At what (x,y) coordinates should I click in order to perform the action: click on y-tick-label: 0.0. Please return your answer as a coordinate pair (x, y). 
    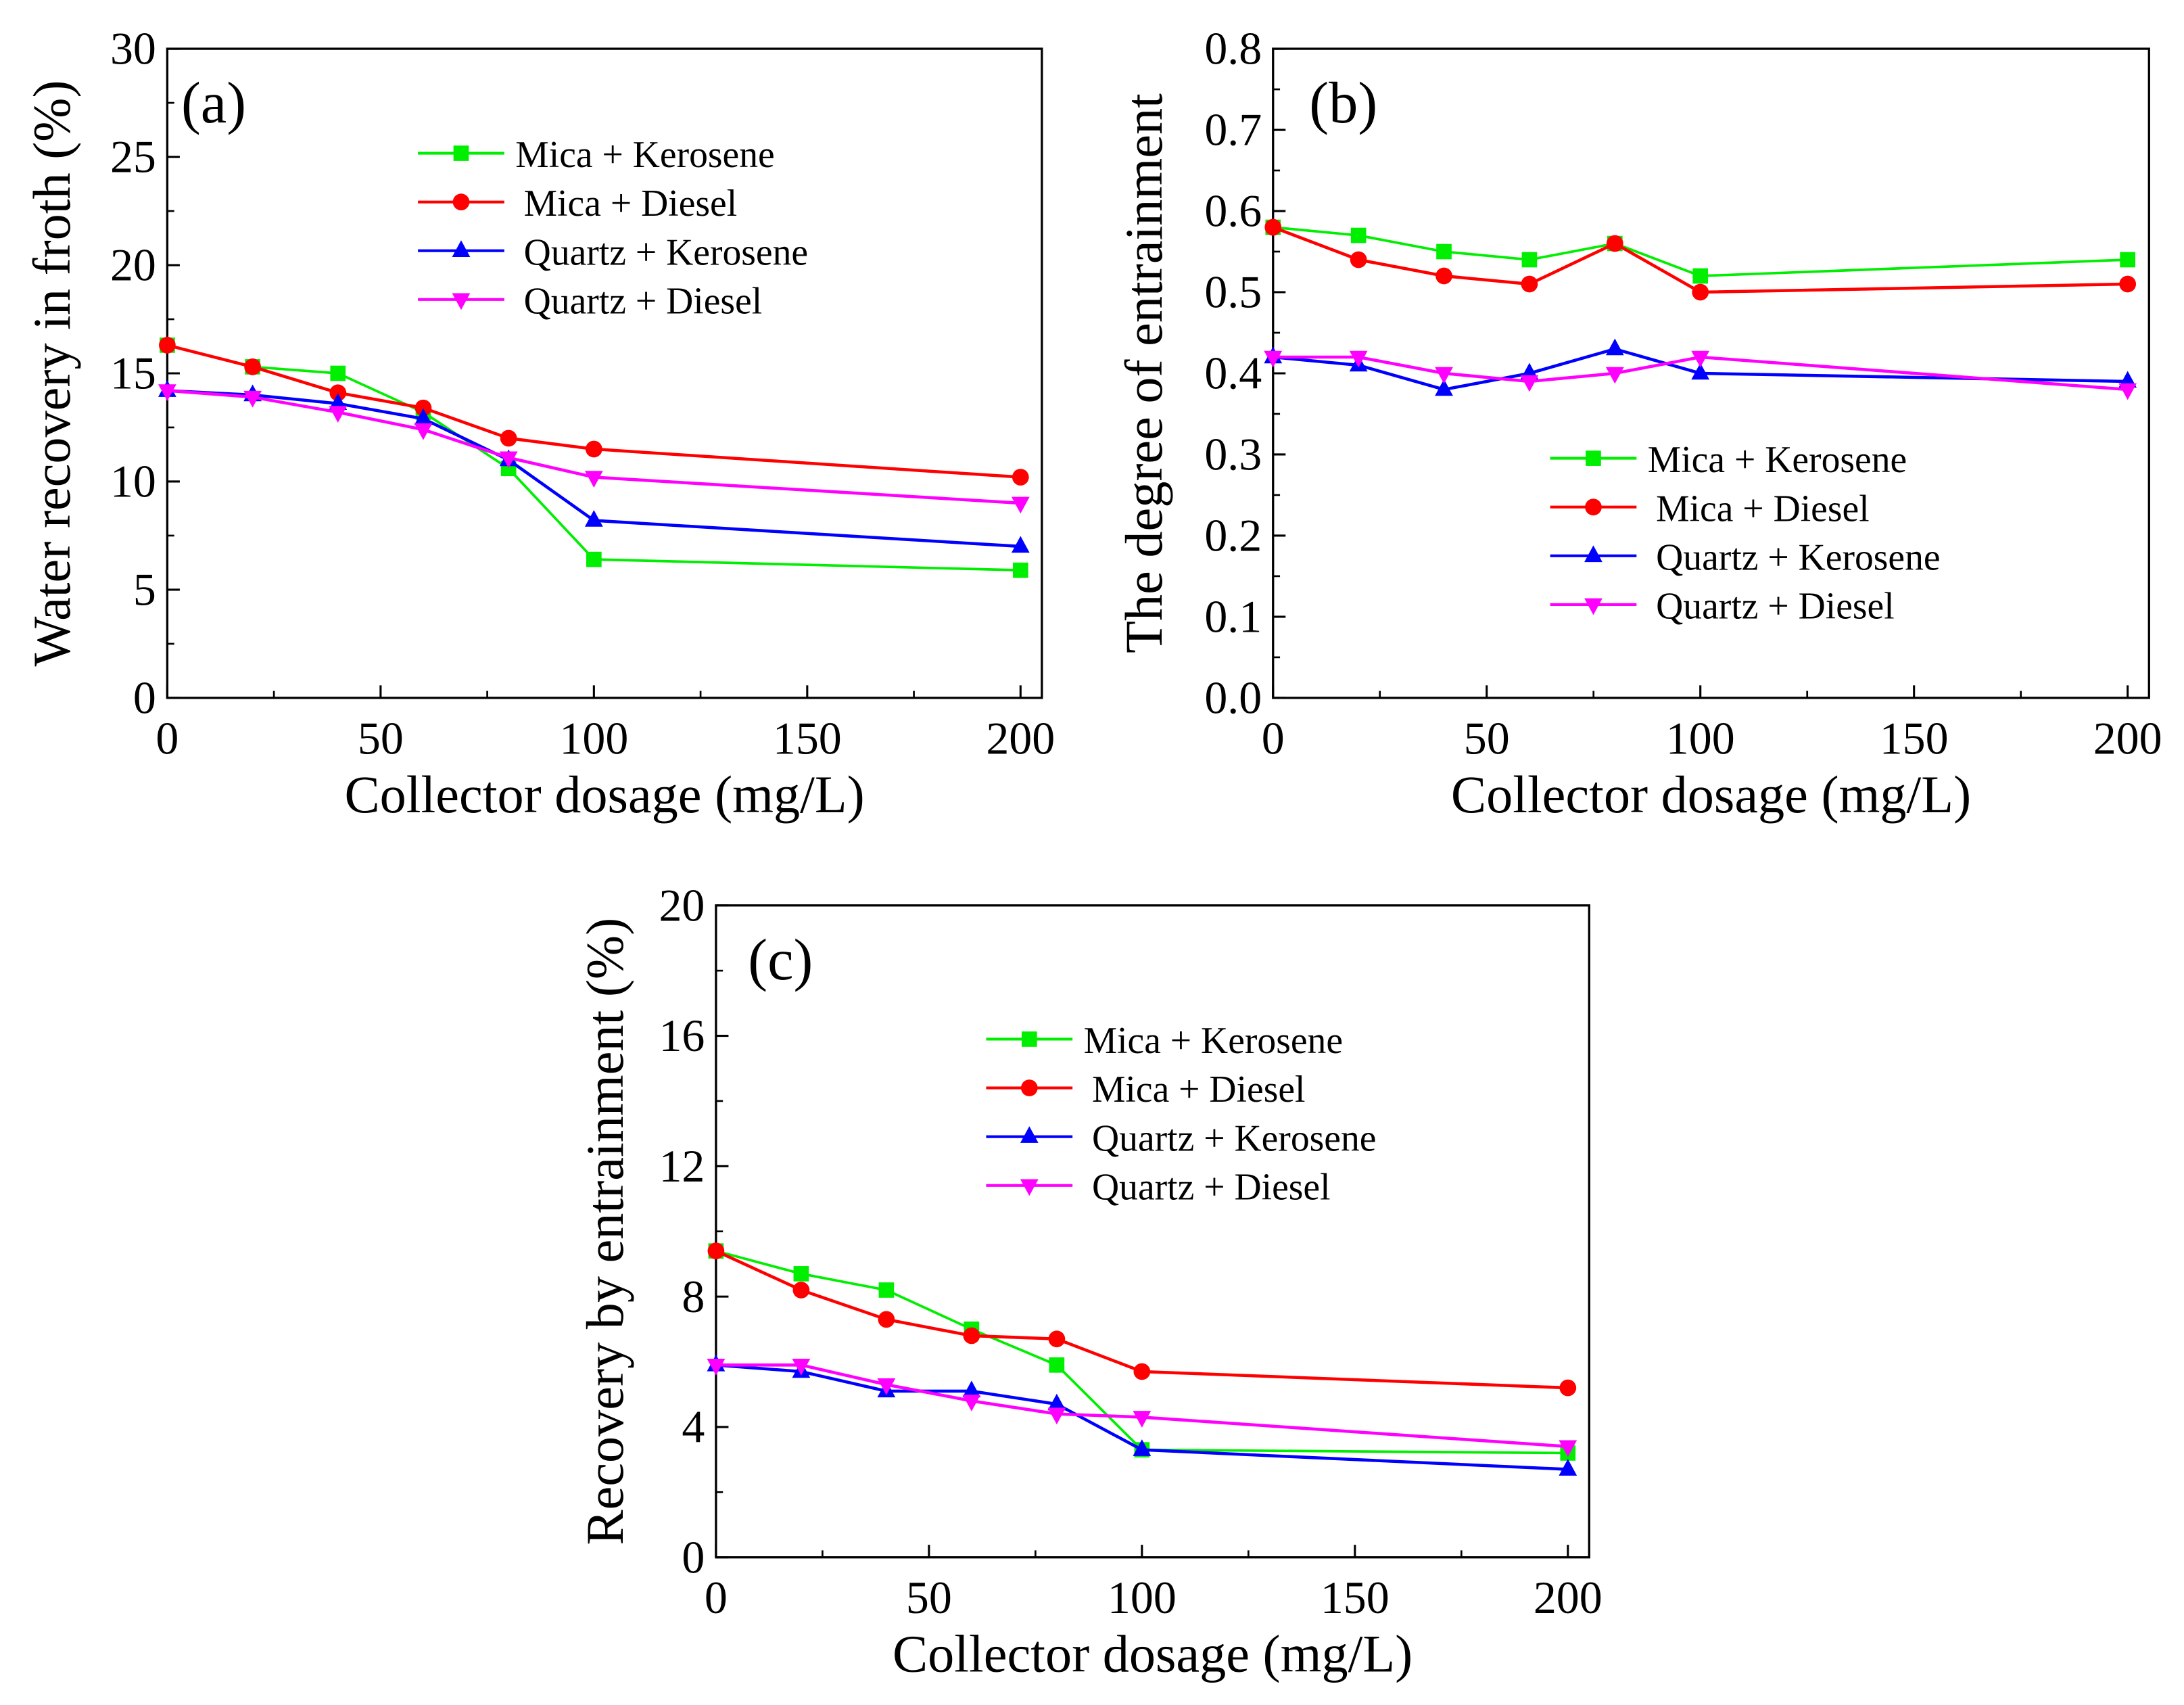
    Looking at the image, I should click on (1233, 698).